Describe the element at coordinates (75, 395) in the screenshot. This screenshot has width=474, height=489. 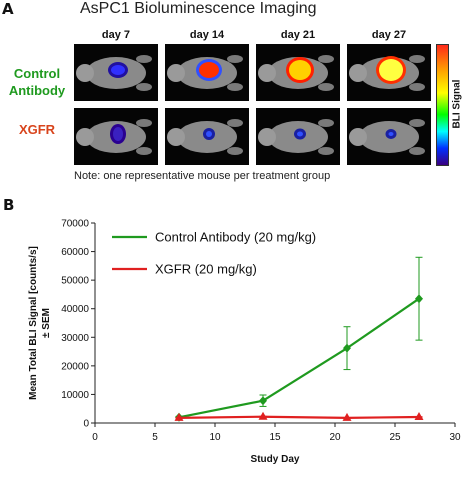
I see `y-tick-label: 10000` at that location.